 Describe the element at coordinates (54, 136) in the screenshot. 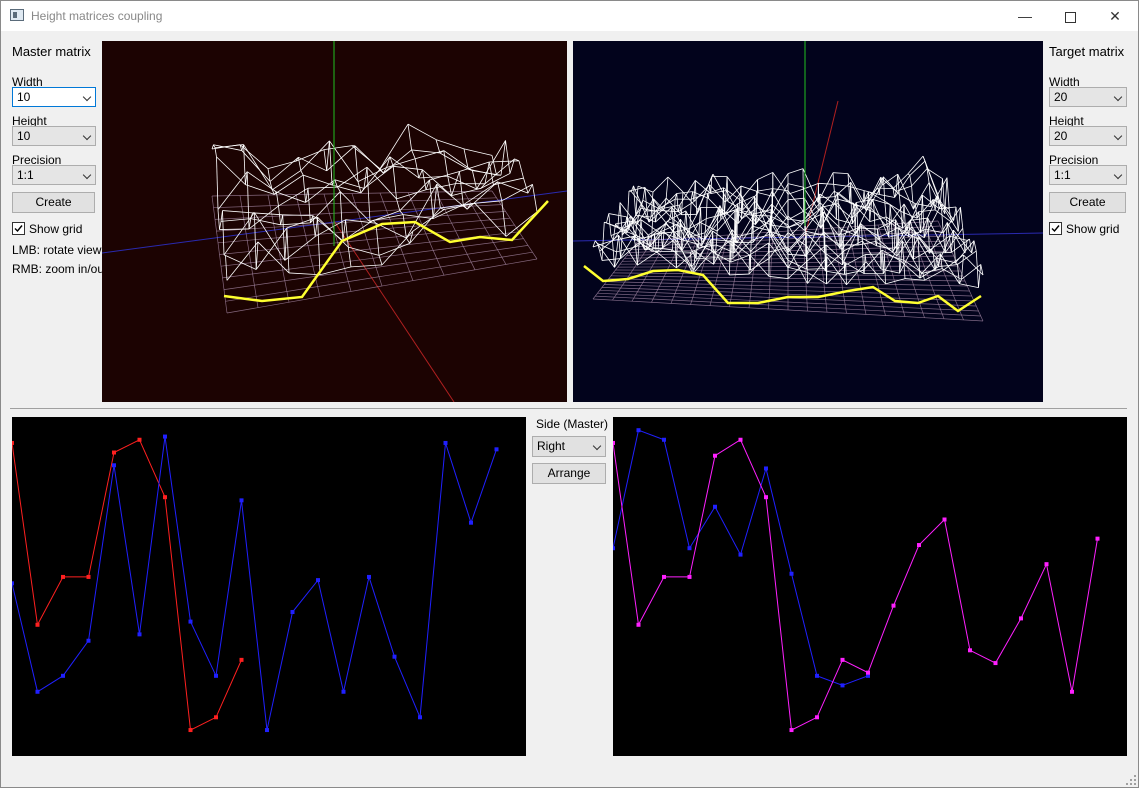

I see `master-height-select: 10` at that location.